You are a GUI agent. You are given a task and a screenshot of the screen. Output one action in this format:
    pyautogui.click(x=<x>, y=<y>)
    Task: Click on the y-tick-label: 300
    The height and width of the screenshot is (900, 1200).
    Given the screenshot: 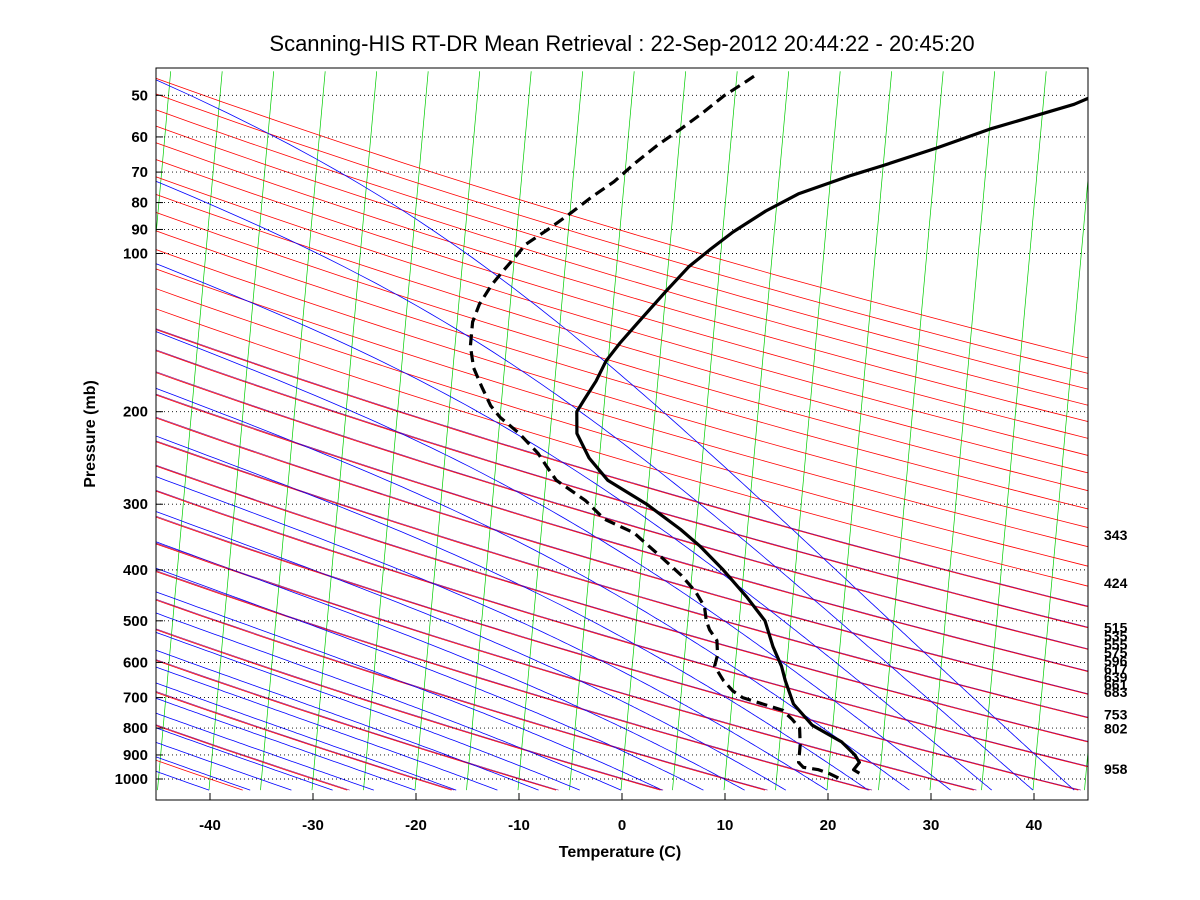 What is the action you would take?
    pyautogui.click(x=135, y=504)
    